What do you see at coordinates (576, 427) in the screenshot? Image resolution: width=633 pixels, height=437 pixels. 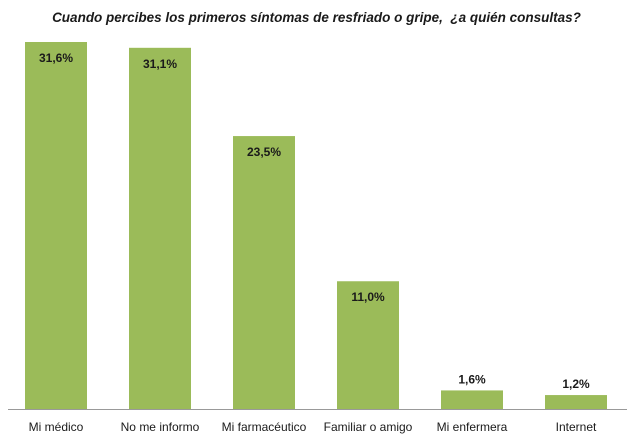 I see `x-tick-label-6: Internet` at bounding box center [576, 427].